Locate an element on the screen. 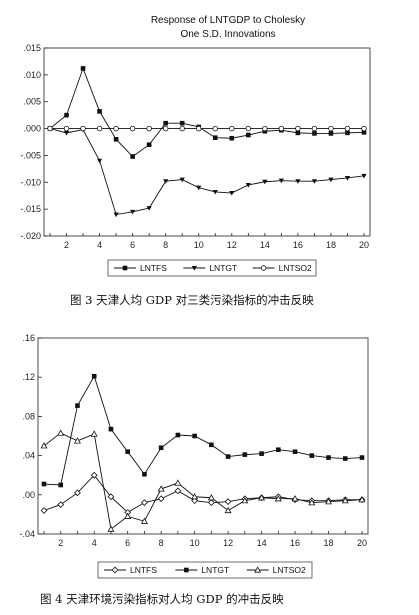 This screenshot has height=615, width=419. x-tick-label: 8 is located at coordinates (165, 245).